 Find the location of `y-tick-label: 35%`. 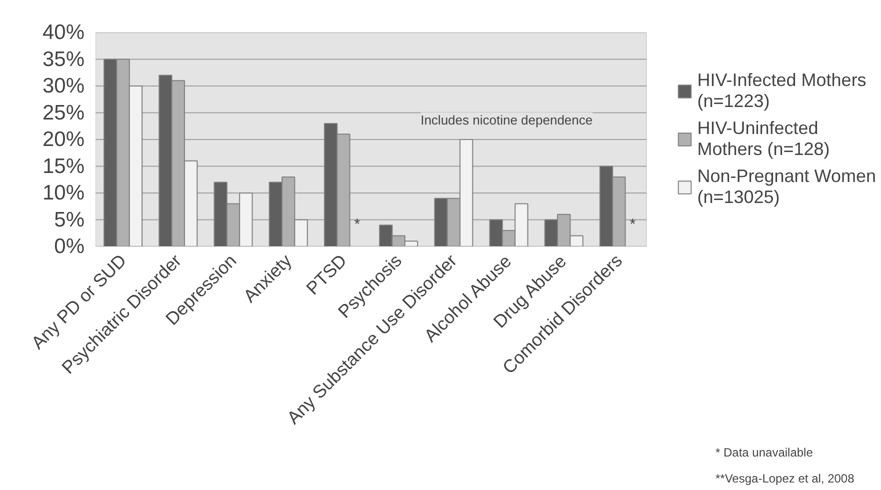

y-tick-label: 35% is located at coordinates (63, 59).